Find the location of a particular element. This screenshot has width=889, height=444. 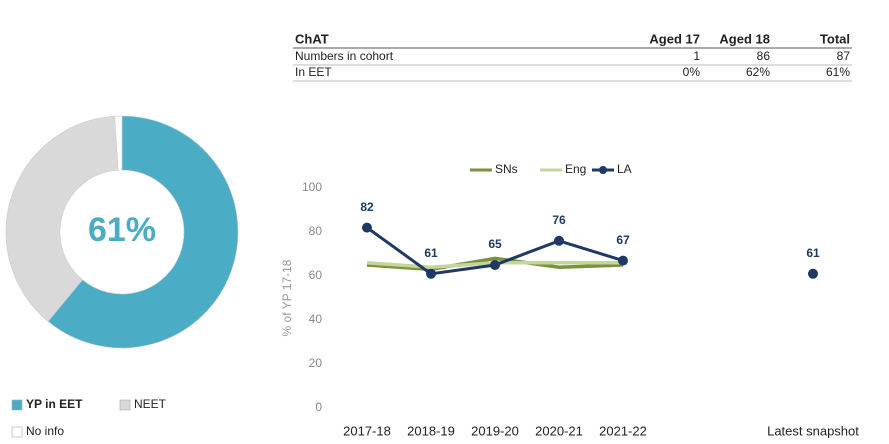

y-tick-label: 100 is located at coordinates (312, 187).